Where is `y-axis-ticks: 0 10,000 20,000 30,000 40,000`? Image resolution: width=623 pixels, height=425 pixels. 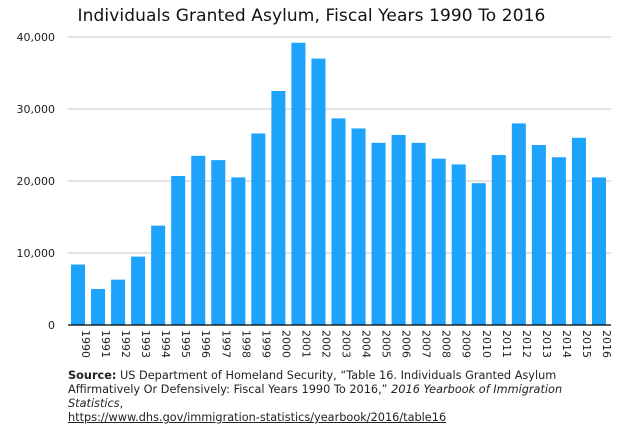 y-axis-ticks: 0 10,000 20,000 30,000 40,000 is located at coordinates (36, 181).